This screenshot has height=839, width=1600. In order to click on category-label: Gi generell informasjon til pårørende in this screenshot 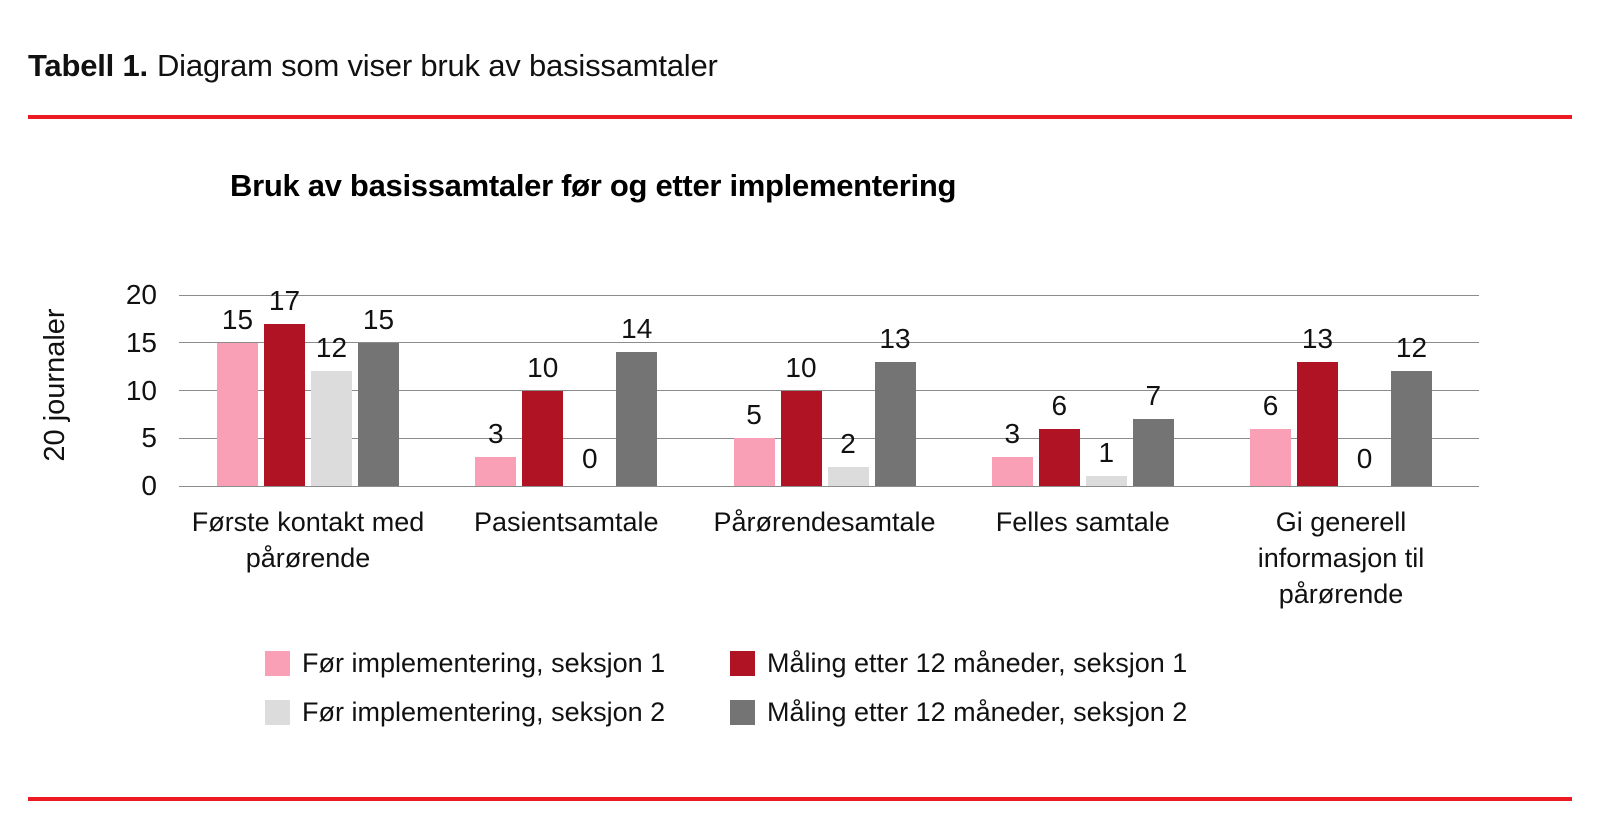, I will do `click(1341, 558)`.